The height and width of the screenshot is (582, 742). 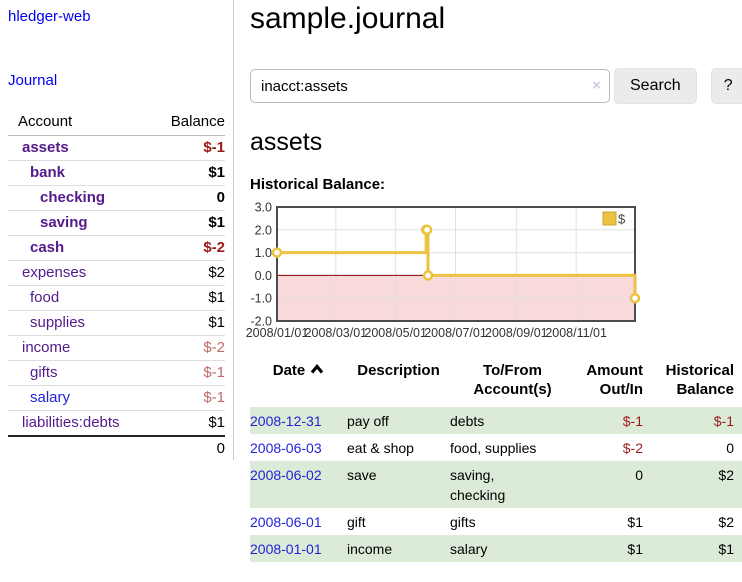 What do you see at coordinates (189, 447) in the screenshot?
I see `accounts-total-balance: 0` at bounding box center [189, 447].